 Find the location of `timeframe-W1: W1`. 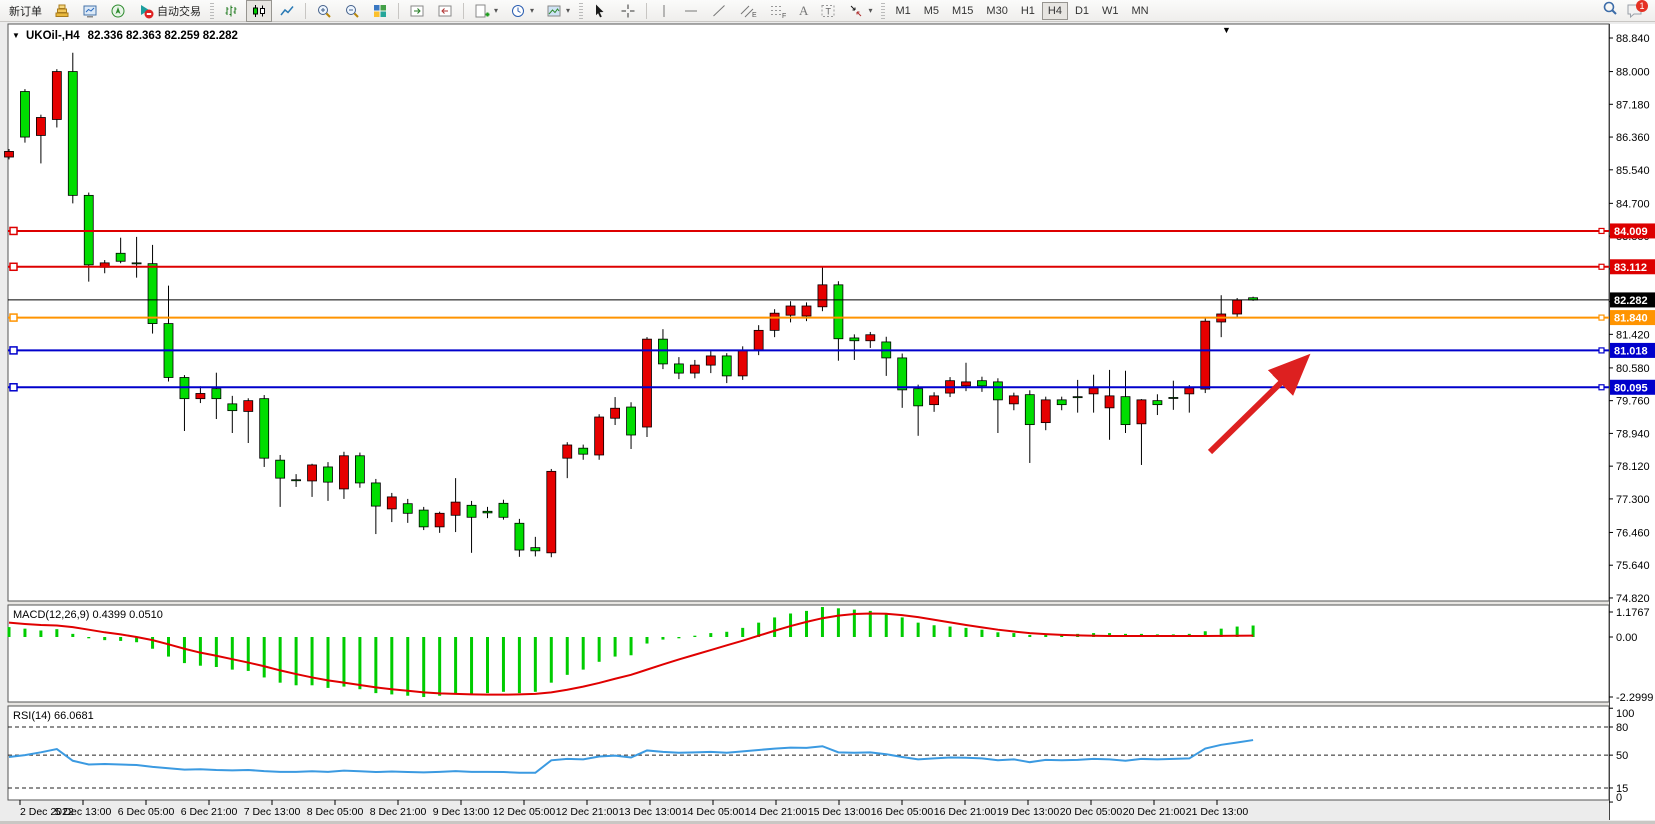

timeframe-W1: W1 is located at coordinates (1110, 10).